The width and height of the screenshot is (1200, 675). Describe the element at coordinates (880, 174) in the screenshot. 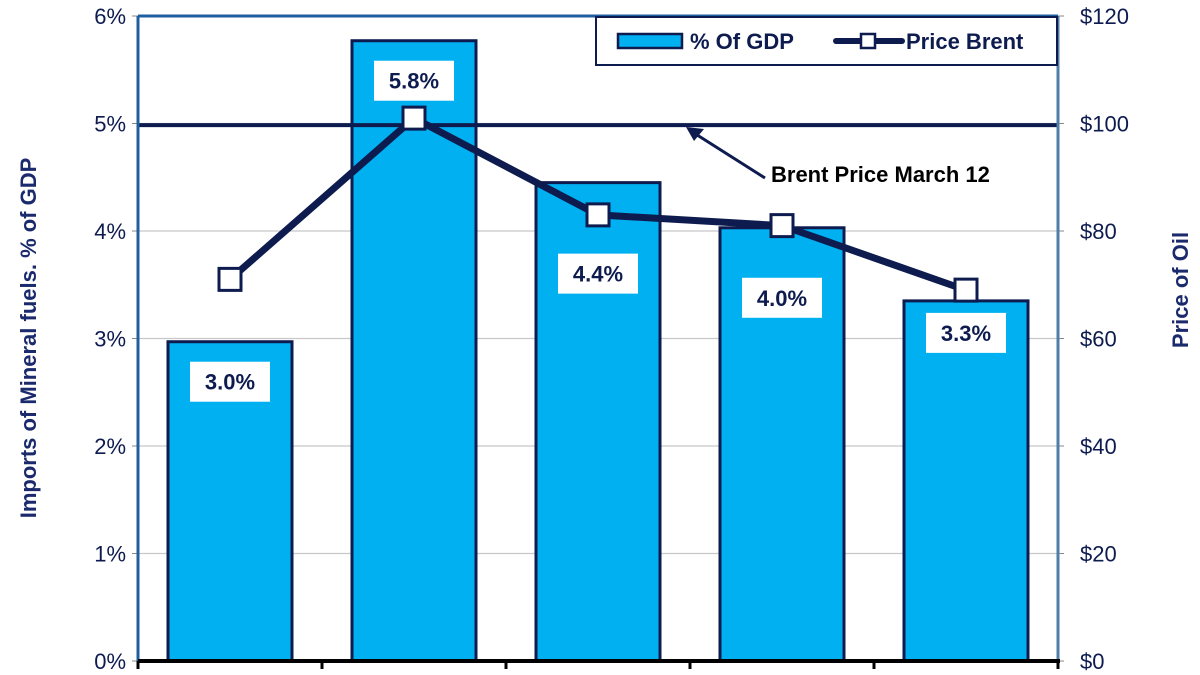

I see `reference-line-annotation: Brent Price March 12` at that location.